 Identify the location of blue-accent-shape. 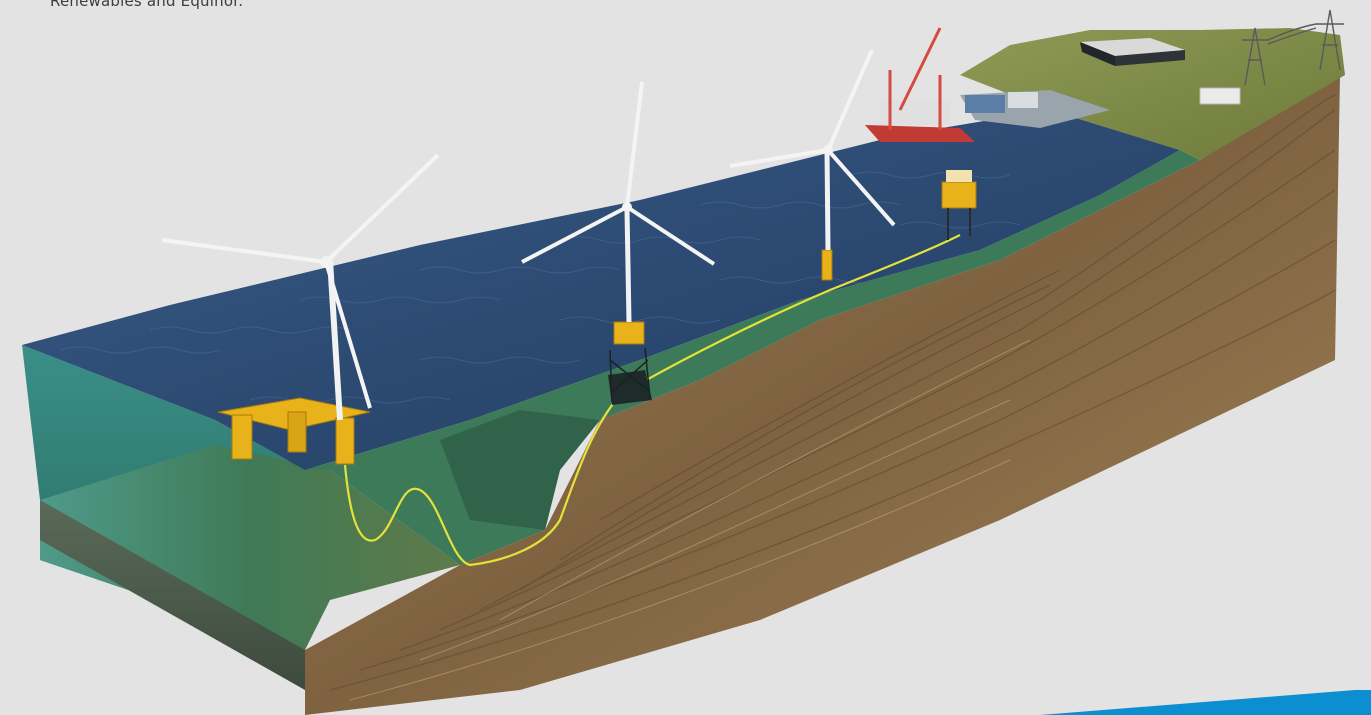
(1205, 702).